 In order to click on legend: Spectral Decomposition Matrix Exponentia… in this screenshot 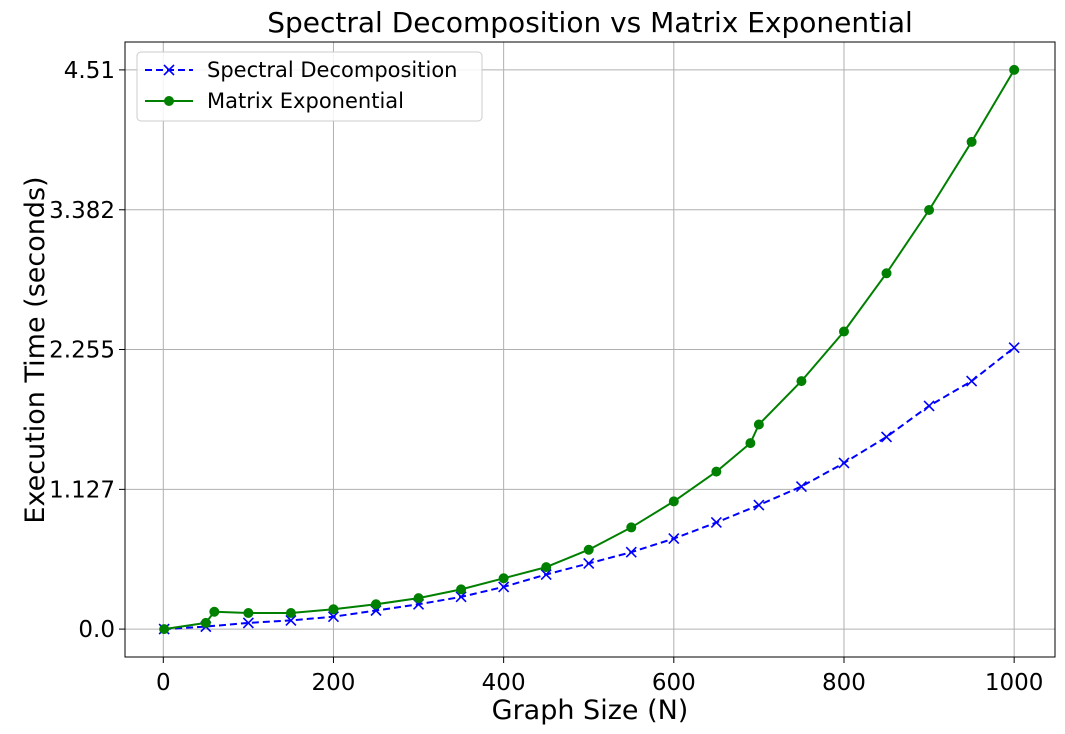, I will do `click(309, 86)`.